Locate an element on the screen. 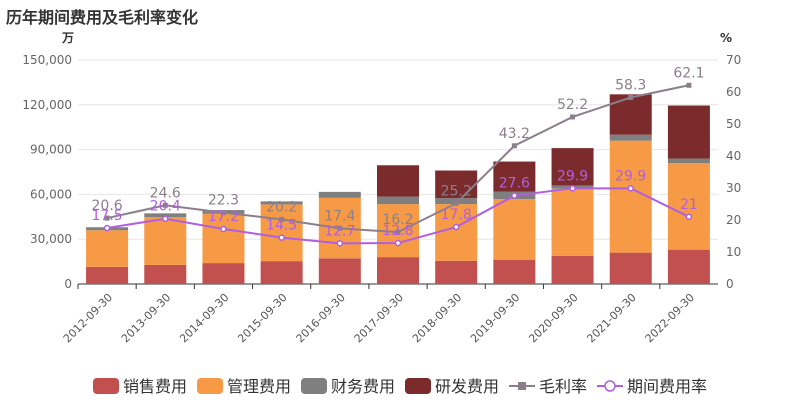 Image resolution: width=800 pixels, height=400 pixels. x-tick-label: 2020-09-30 is located at coordinates (553, 318).